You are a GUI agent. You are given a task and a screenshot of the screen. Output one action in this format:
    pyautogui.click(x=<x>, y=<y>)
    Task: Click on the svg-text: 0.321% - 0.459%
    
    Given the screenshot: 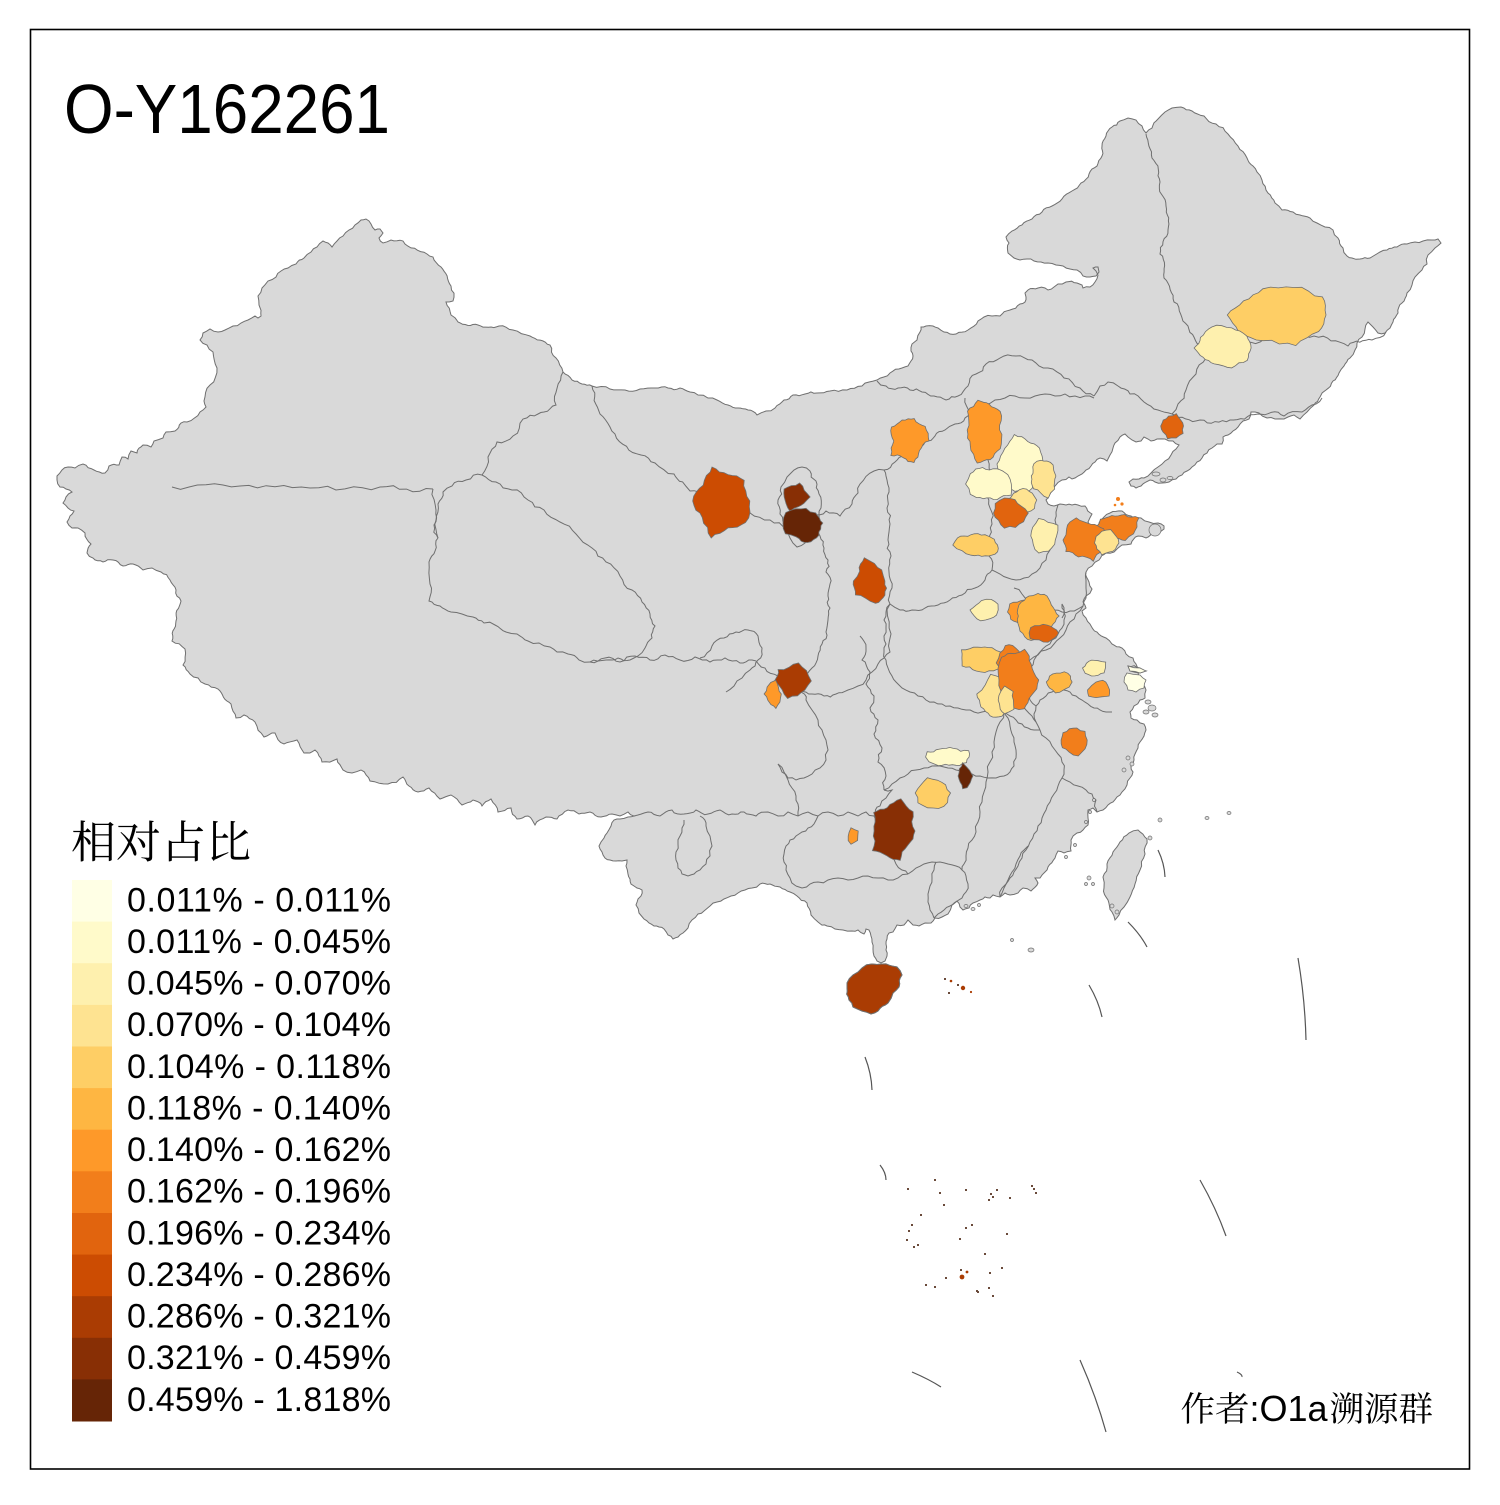 What is the action you would take?
    pyautogui.click(x=259, y=1358)
    